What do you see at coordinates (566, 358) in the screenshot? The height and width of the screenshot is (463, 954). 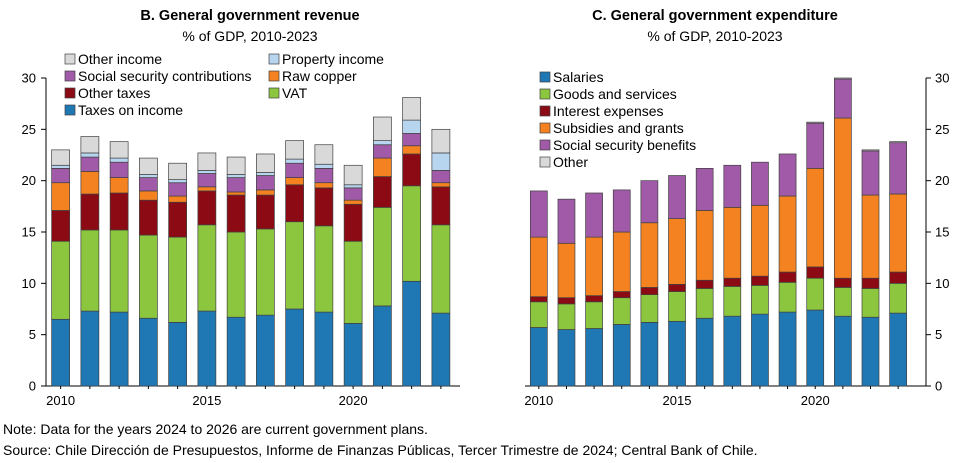 I see `bar-salaries-2011` at bounding box center [566, 358].